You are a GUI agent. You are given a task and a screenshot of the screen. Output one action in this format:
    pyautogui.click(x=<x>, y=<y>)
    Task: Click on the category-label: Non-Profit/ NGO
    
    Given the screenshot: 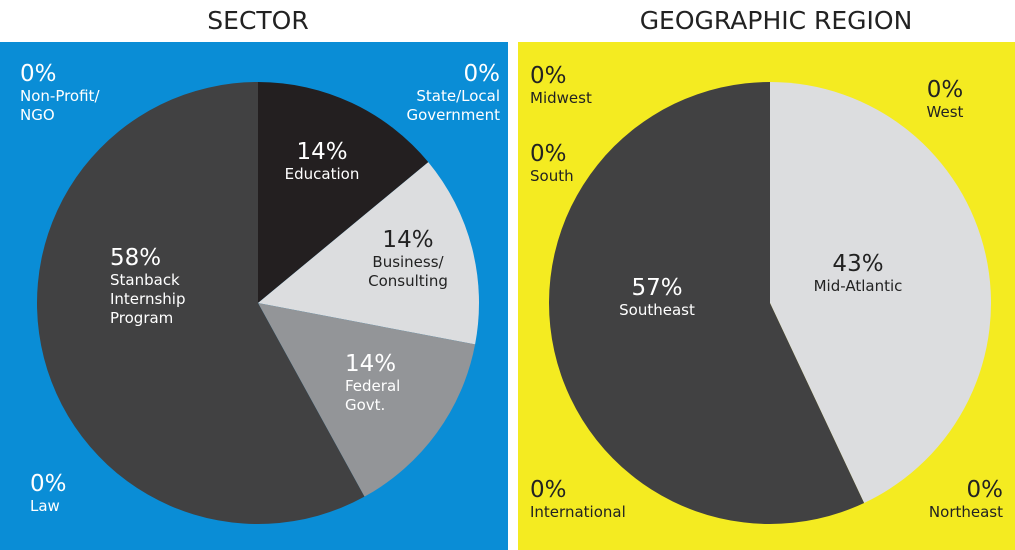 What is the action you would take?
    pyautogui.click(x=60, y=106)
    